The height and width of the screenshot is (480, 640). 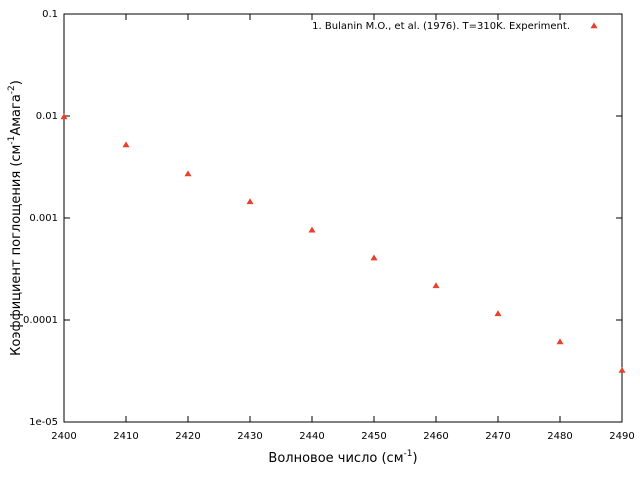 I want to click on y-axis-label: Коэффициент поглощения (см-1Амага-2), so click(x=15, y=218).